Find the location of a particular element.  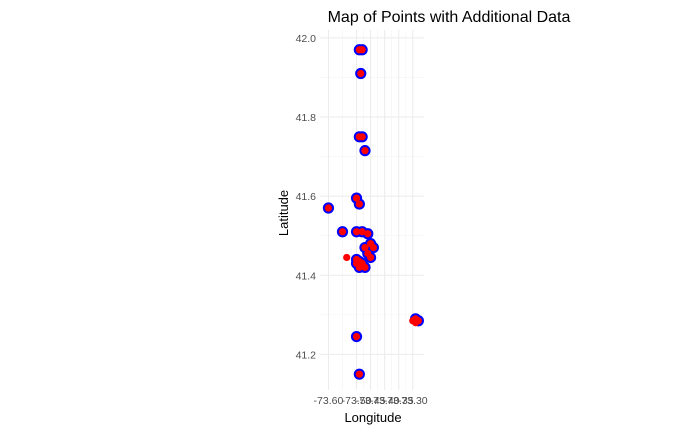

x-tick-label: -73.30 is located at coordinates (413, 401).